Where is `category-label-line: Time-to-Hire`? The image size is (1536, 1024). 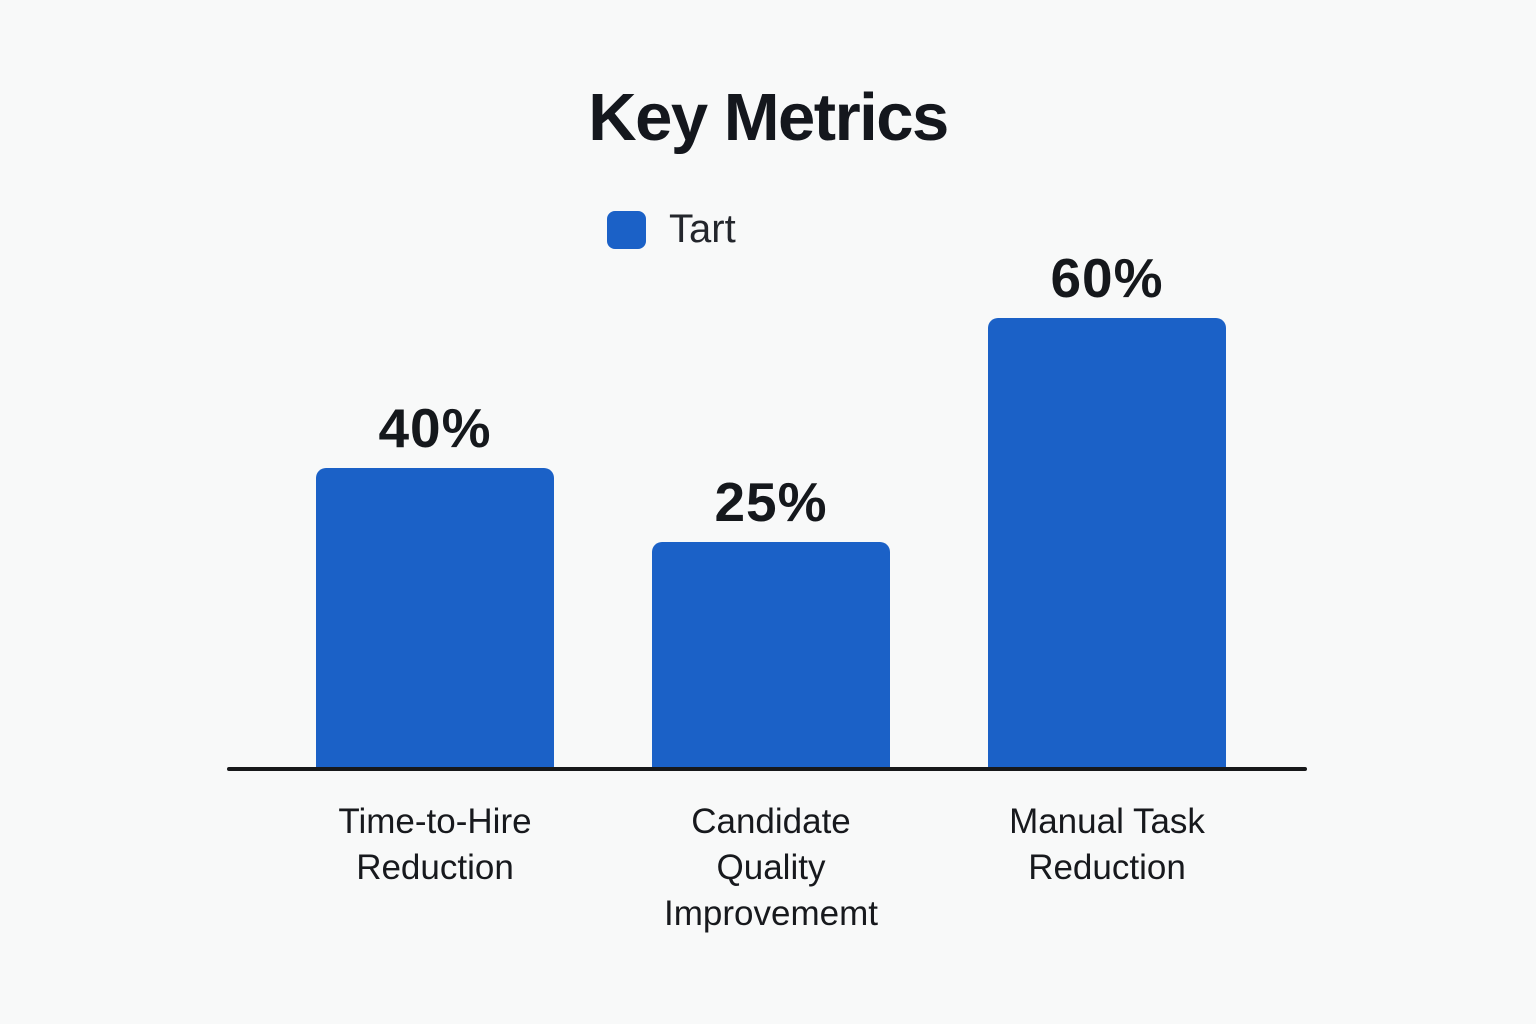
category-label-line: Time-to-Hire is located at coordinates (435, 821).